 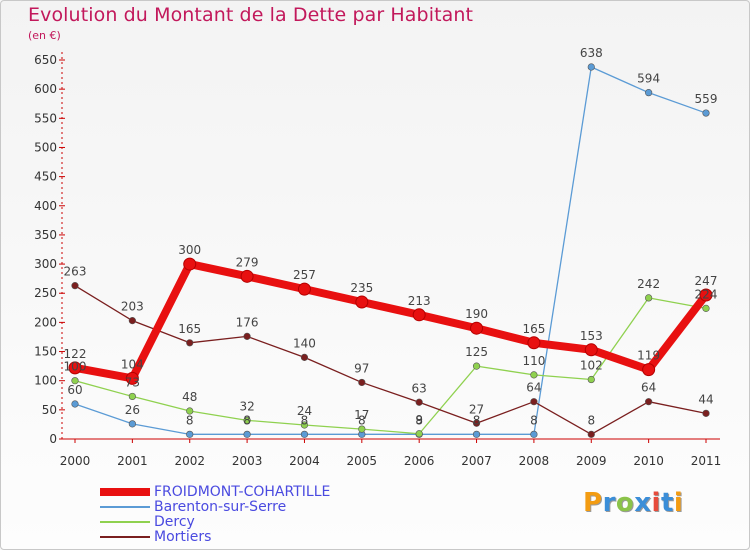 I want to click on data-label: 638, so click(x=591, y=53).